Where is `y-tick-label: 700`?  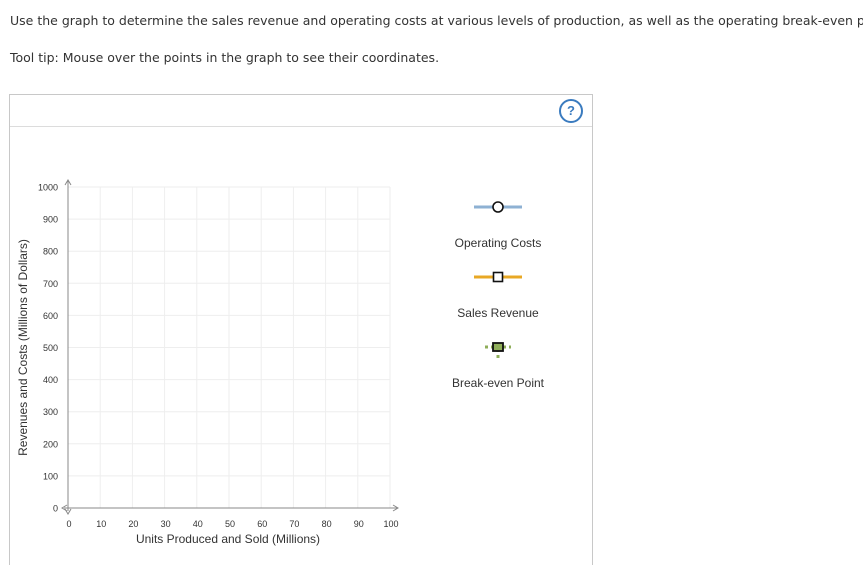
y-tick-label: 700 is located at coordinates (50, 284).